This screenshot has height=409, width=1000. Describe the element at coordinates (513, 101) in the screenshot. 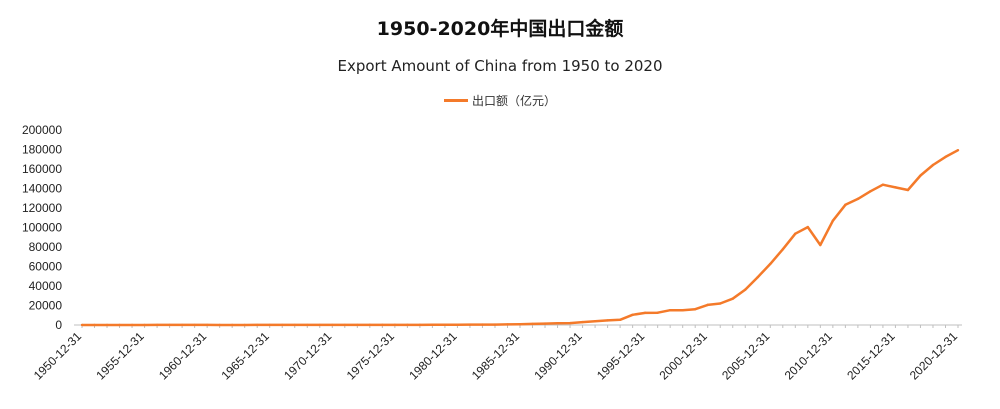

I see `legend-label: 出口额（亿元）` at that location.